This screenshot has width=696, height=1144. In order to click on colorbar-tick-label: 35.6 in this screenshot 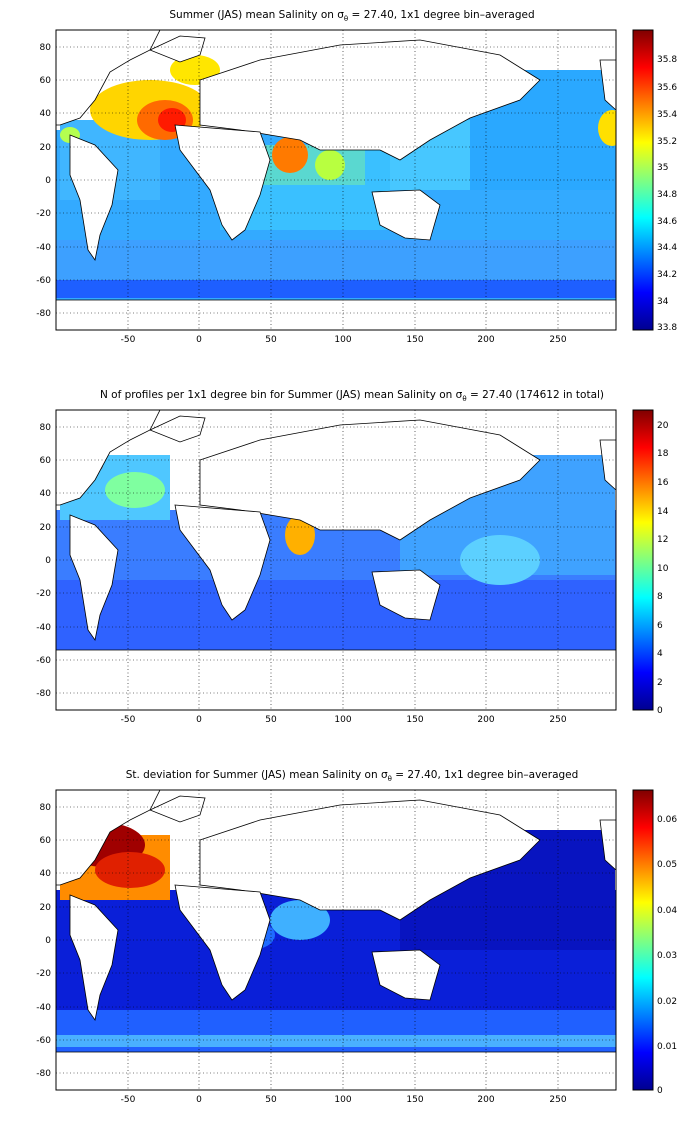, I will do `click(667, 88)`.